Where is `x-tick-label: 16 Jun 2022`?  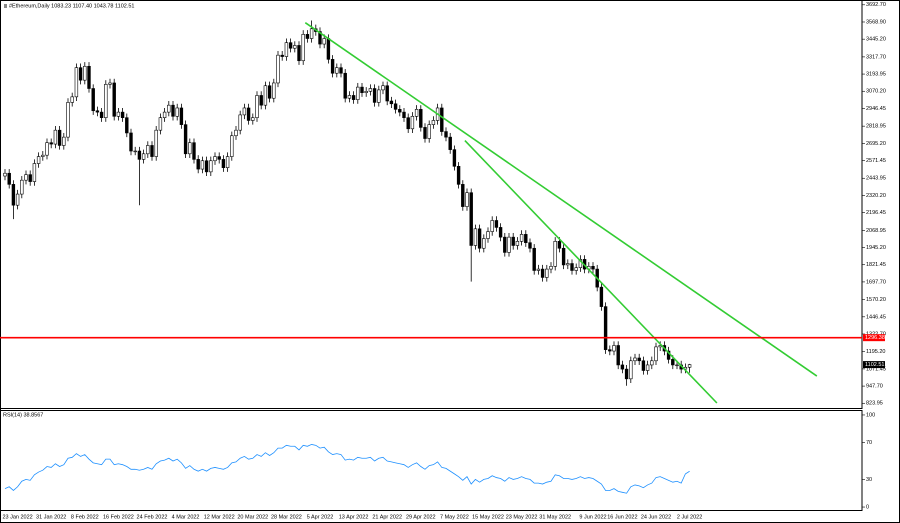
x-tick-label: 16 Jun 2022 is located at coordinates (622, 517).